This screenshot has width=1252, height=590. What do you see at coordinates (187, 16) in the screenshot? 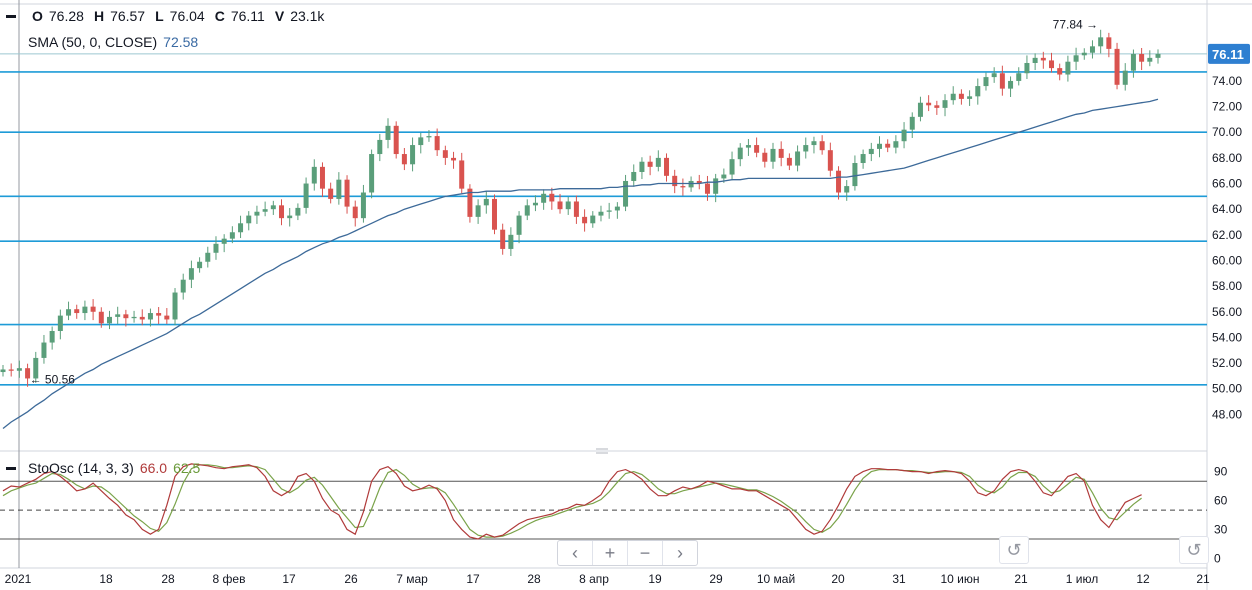
I see `low-value: 76.04` at bounding box center [187, 16].